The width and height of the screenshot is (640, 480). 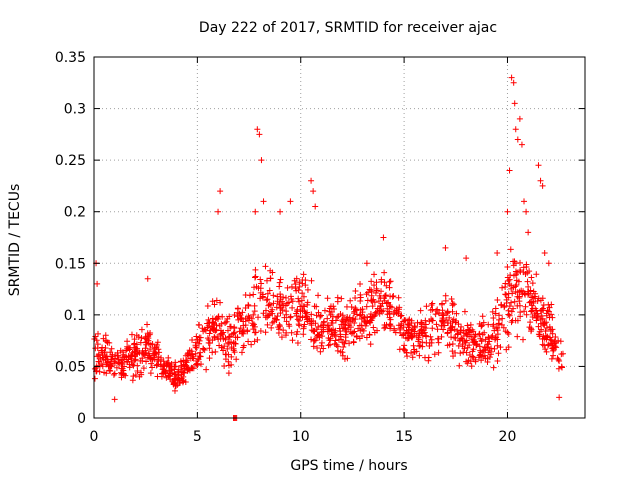 I want to click on y-tick-label: 0.25, so click(x=70, y=161).